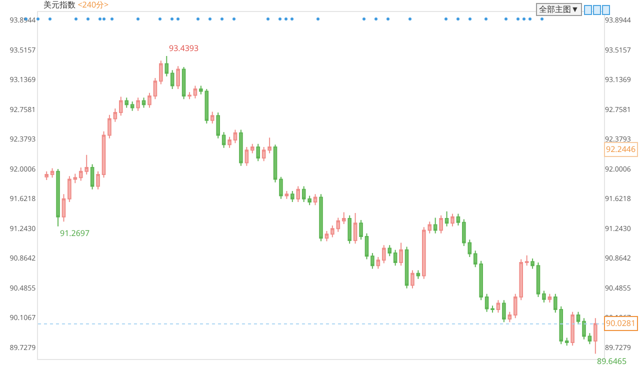 This screenshot has height=367, width=640. I want to click on chart-subtitle: <240分>, so click(94, 5).